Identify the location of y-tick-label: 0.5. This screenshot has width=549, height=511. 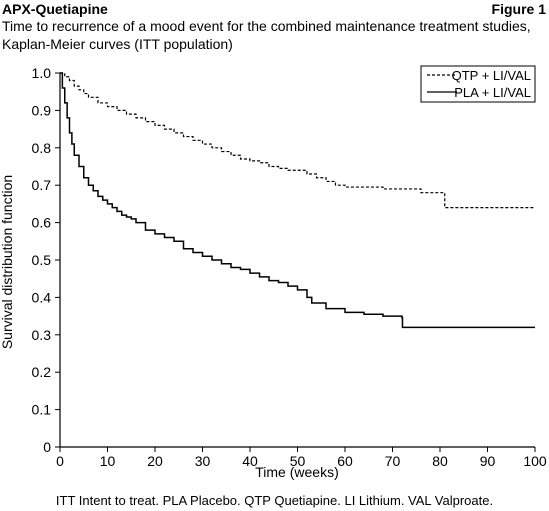
(42, 260).